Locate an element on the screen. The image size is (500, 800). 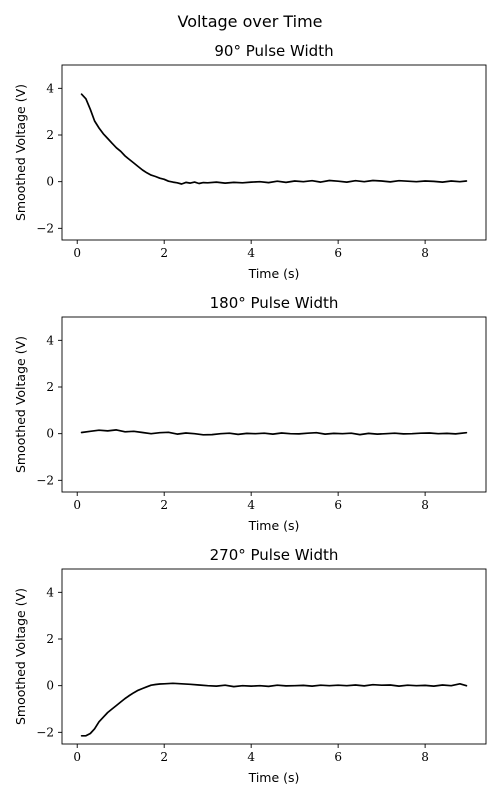
panel-title: 270° Pulse Width is located at coordinates (274, 555).